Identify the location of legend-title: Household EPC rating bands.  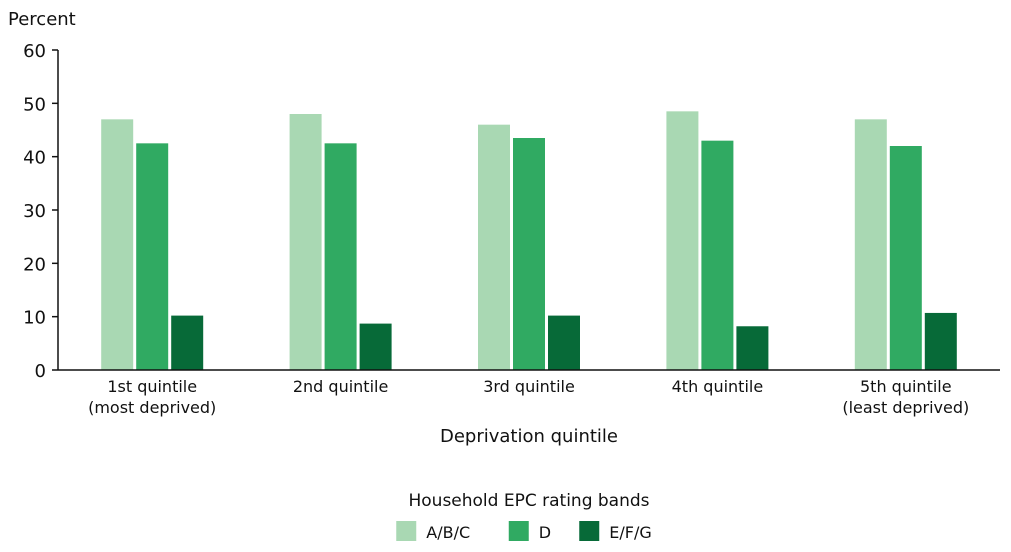
(528, 501).